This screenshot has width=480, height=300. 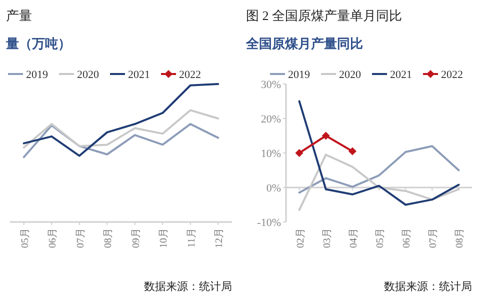 What do you see at coordinates (270, 85) in the screenshot?
I see `y-tick-label: 30%` at bounding box center [270, 85].